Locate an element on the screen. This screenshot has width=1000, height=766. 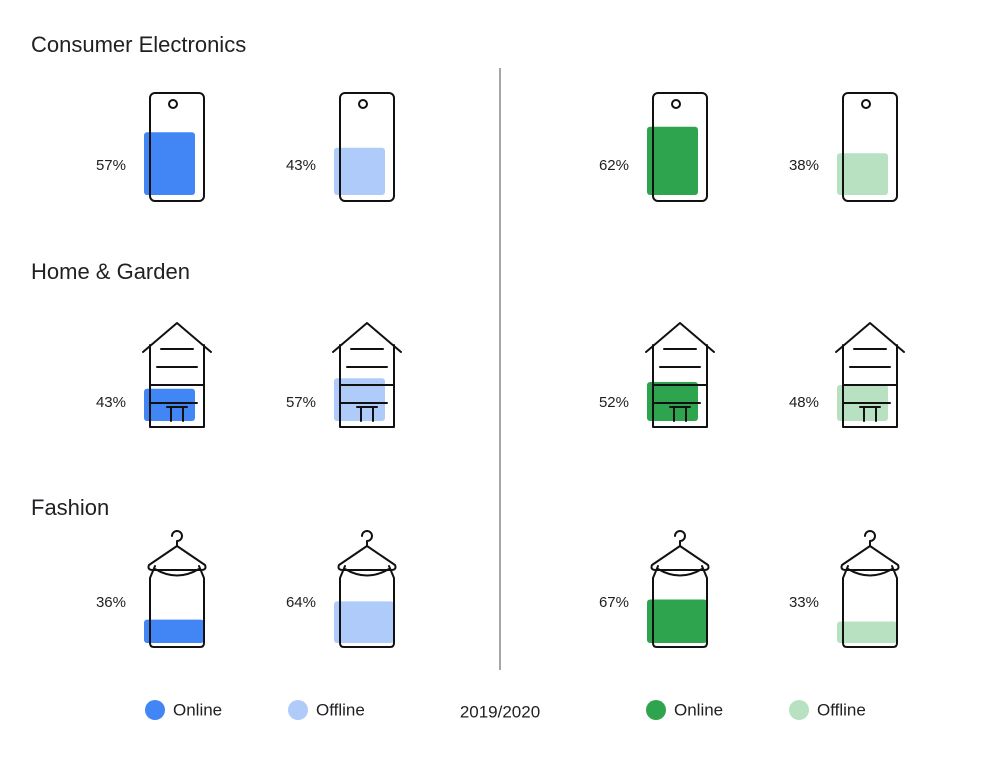
value-label: 33% is located at coordinates (804, 602).